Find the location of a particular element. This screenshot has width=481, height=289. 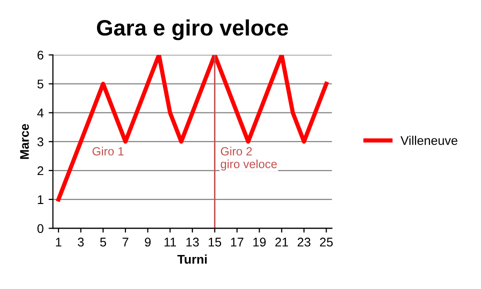

annotation: Giro 1 is located at coordinates (108, 151).